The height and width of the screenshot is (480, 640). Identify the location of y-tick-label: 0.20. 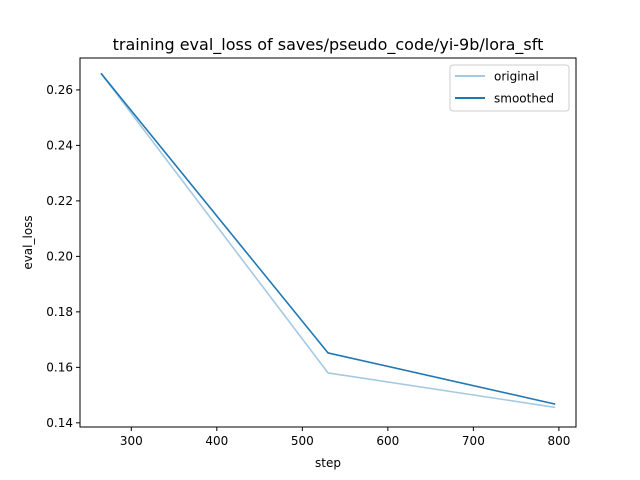
(59, 257).